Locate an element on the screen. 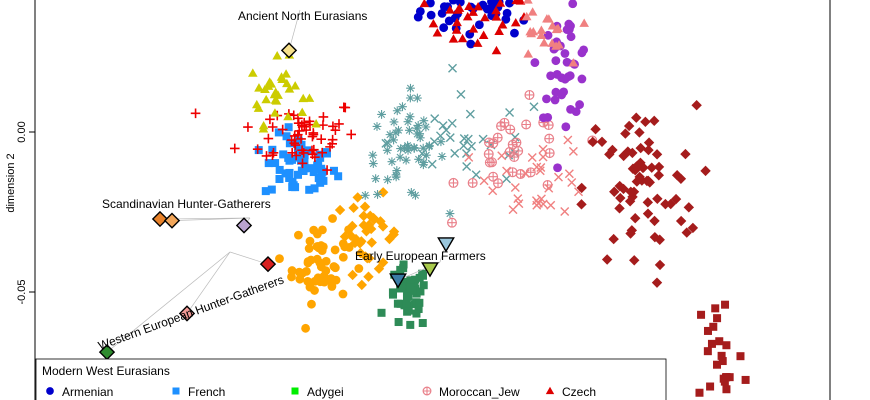 Image resolution: width=870 pixels, height=400 pixels. legend-label: Adygei is located at coordinates (325, 392).